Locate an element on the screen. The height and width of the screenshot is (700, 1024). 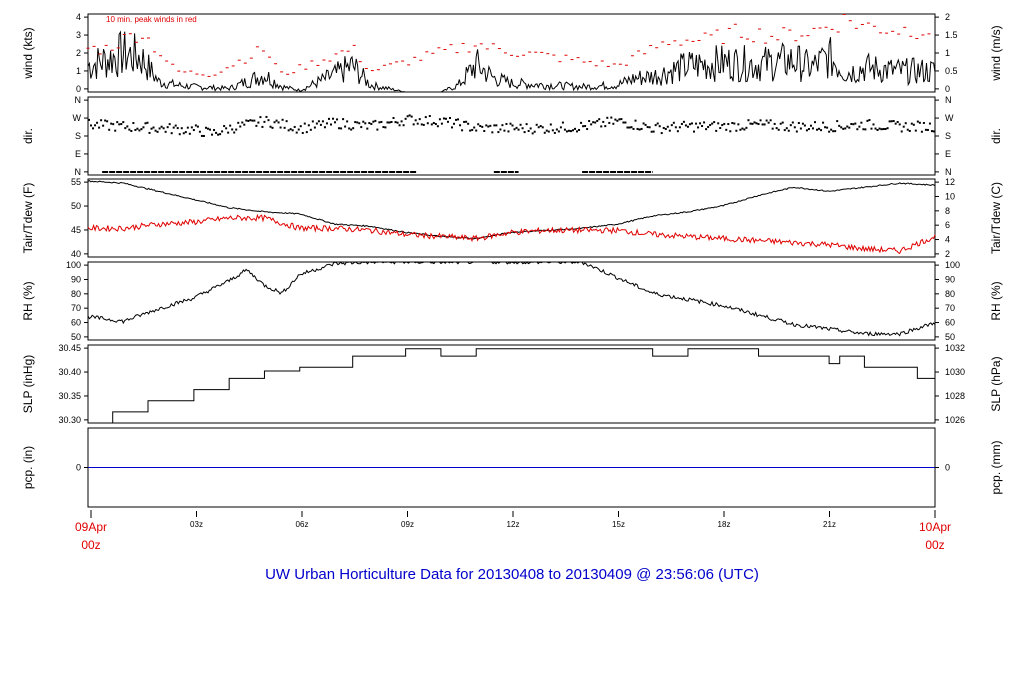
left-tick-label: 30.35 is located at coordinates (69, 396).